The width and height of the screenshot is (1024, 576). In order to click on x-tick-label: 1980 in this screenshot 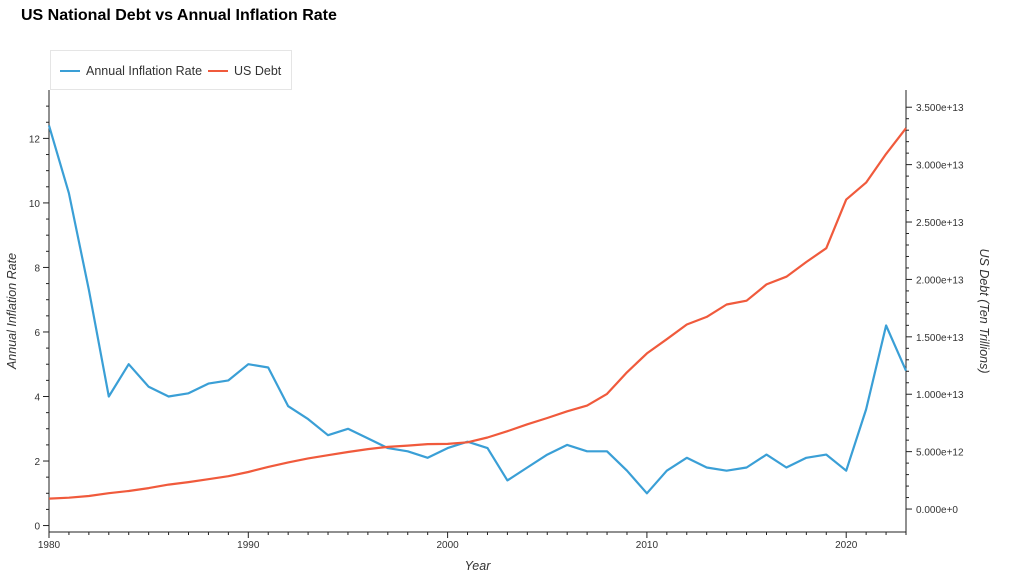, I will do `click(49, 545)`.